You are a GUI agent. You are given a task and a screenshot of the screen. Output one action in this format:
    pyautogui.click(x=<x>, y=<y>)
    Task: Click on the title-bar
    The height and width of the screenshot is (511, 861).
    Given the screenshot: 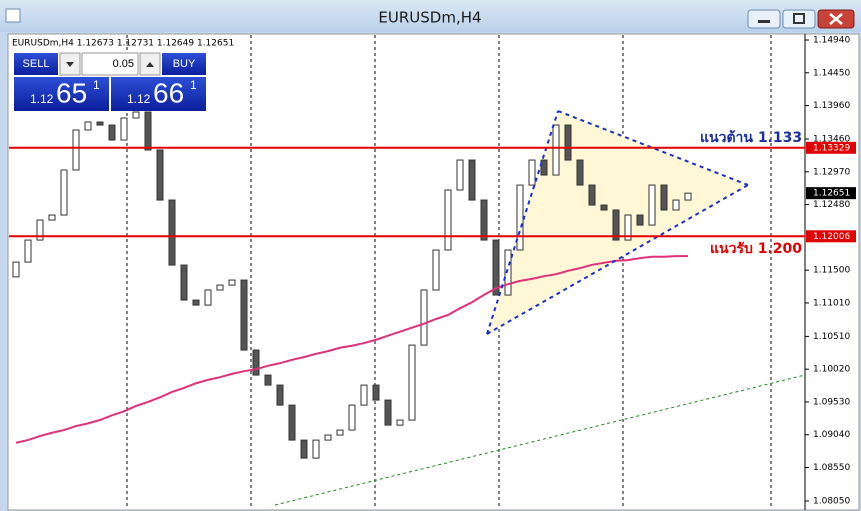 What is the action you would take?
    pyautogui.click(x=430, y=16)
    